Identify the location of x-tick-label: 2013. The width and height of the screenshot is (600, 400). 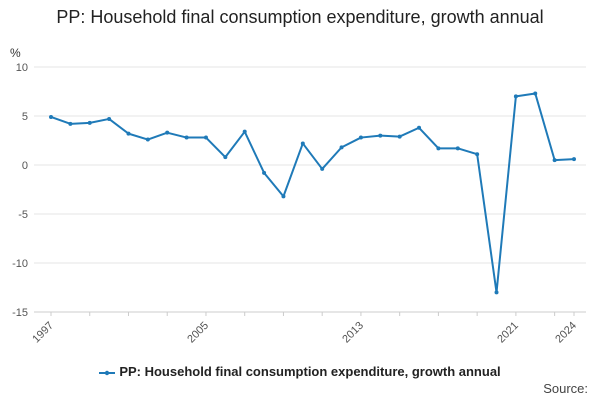
(353, 333).